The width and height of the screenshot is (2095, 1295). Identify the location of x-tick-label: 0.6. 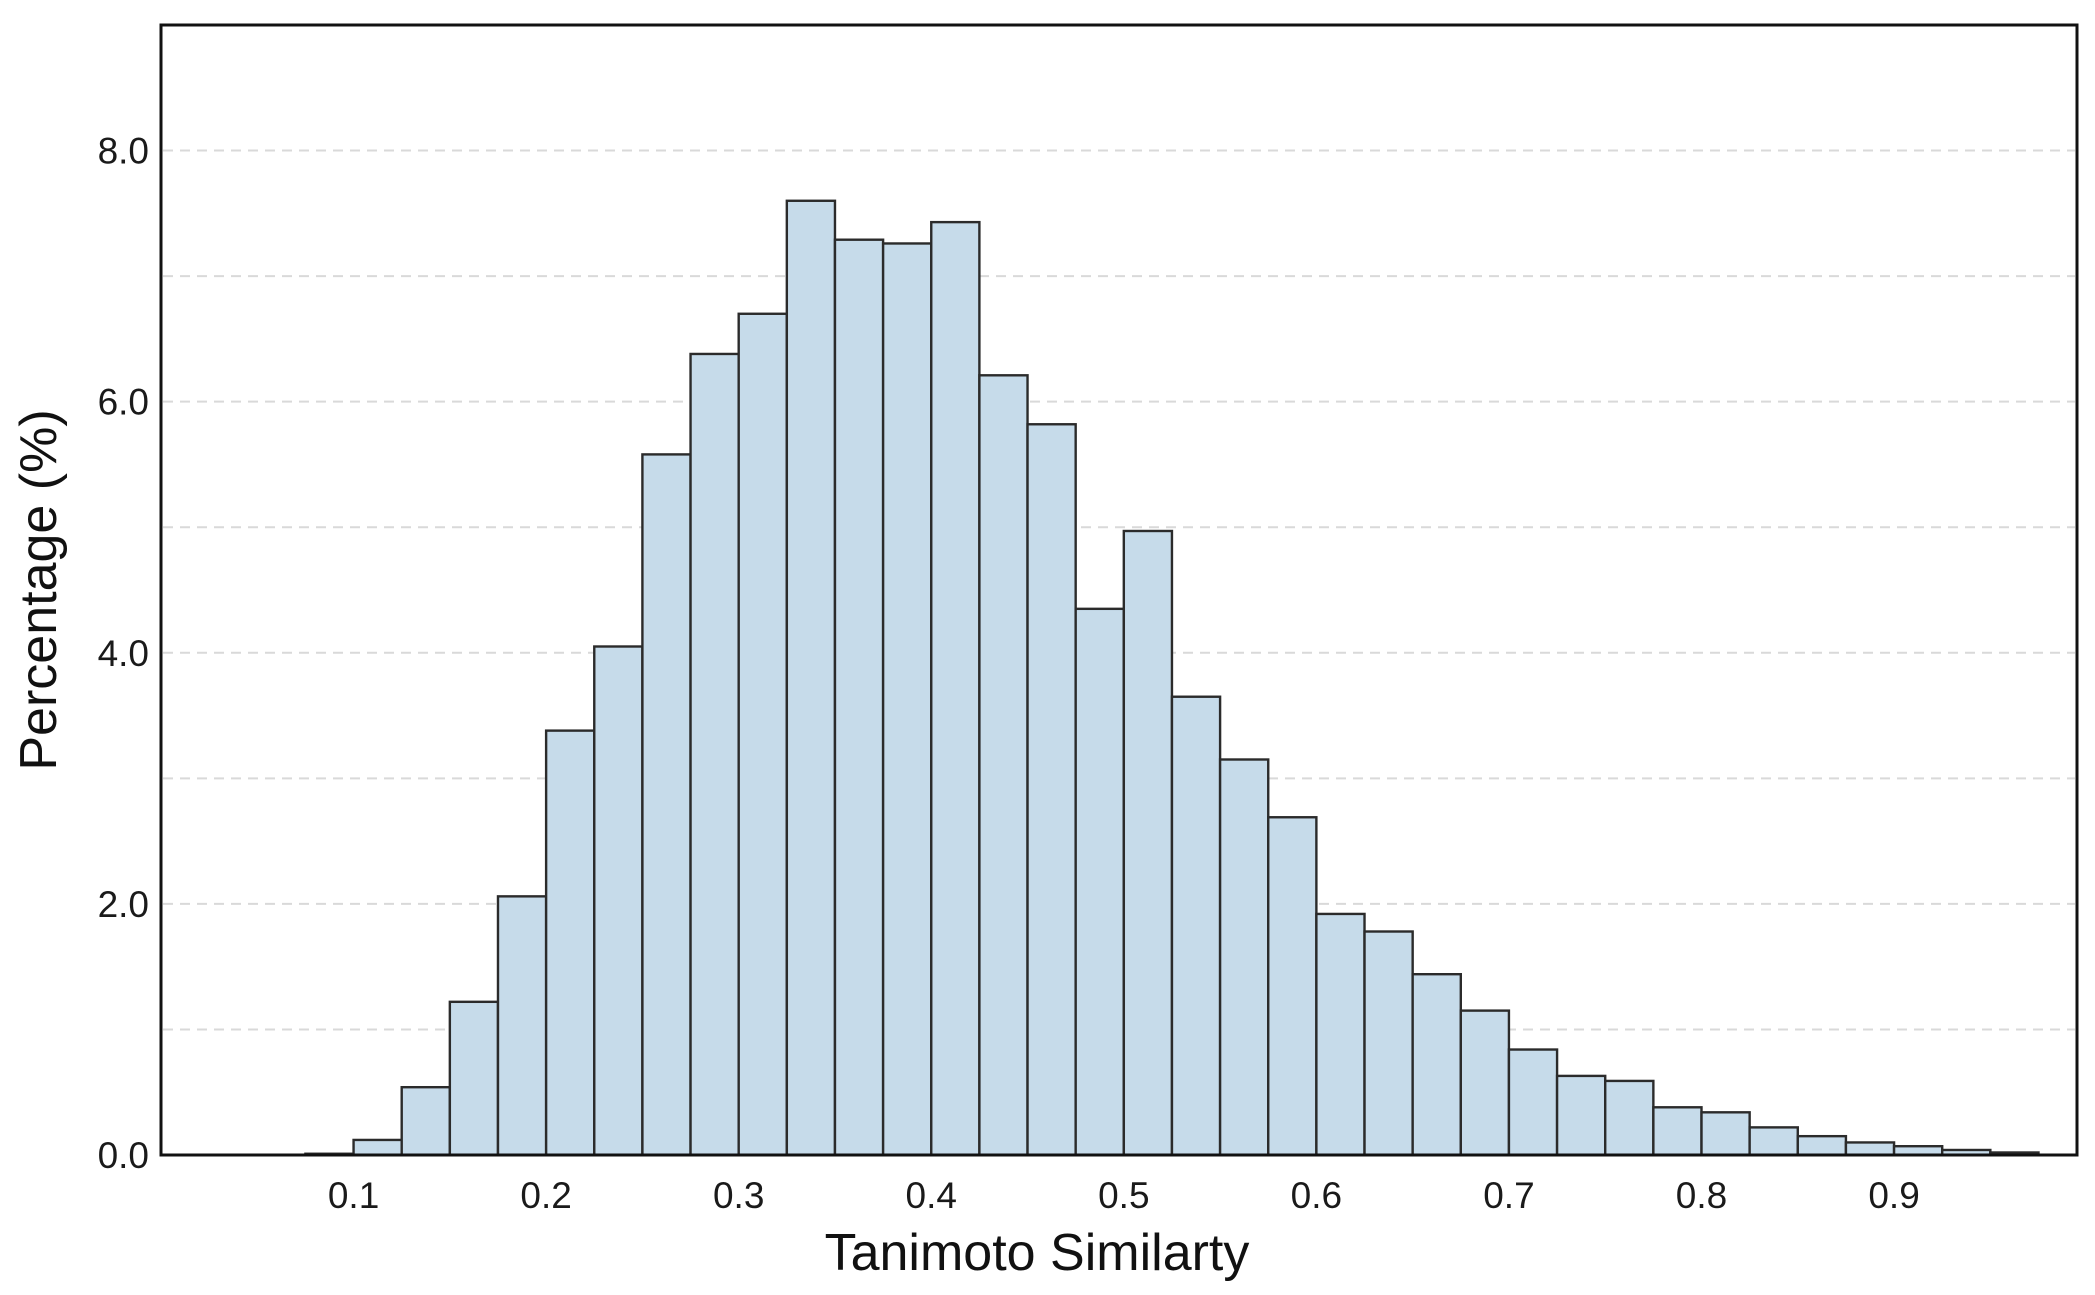
(1316, 1195).